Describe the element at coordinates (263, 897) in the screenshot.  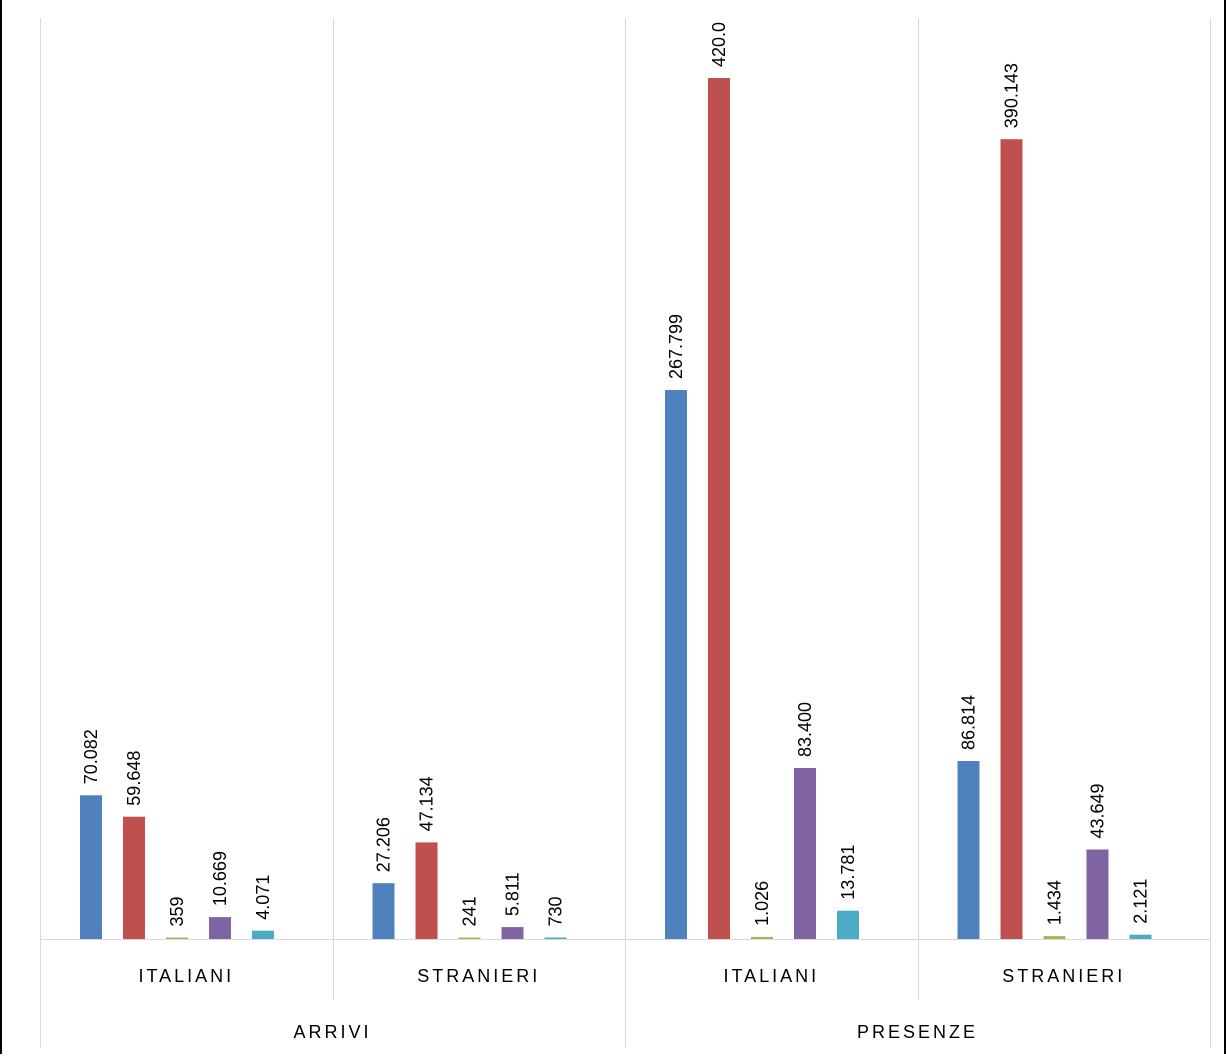
I see `data-label: 4.071` at that location.